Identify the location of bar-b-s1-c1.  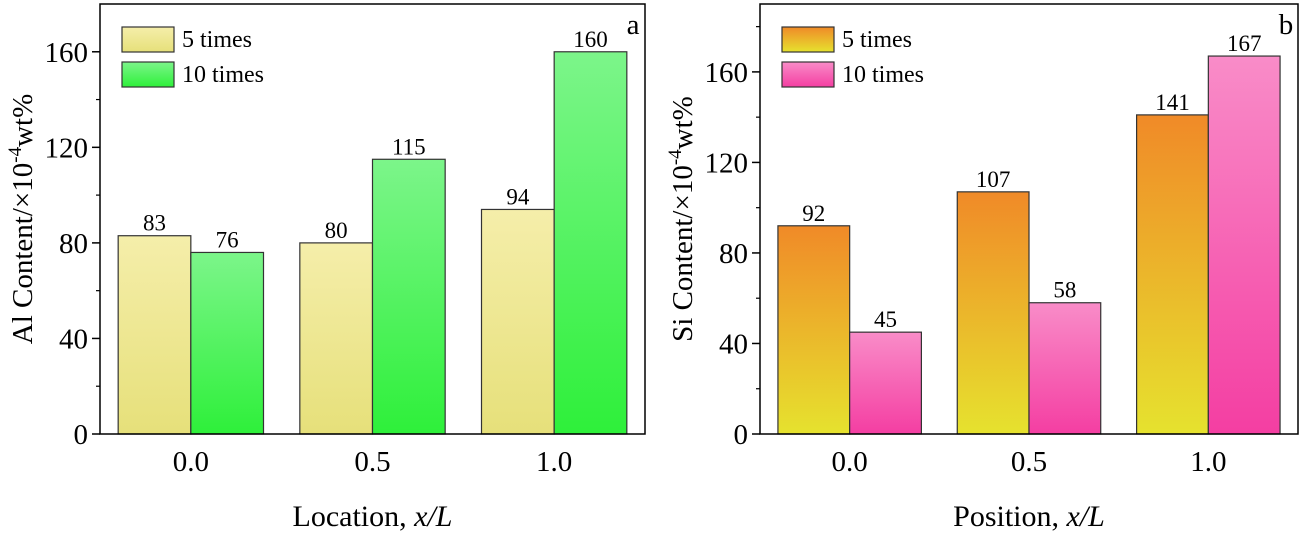
(1065, 368).